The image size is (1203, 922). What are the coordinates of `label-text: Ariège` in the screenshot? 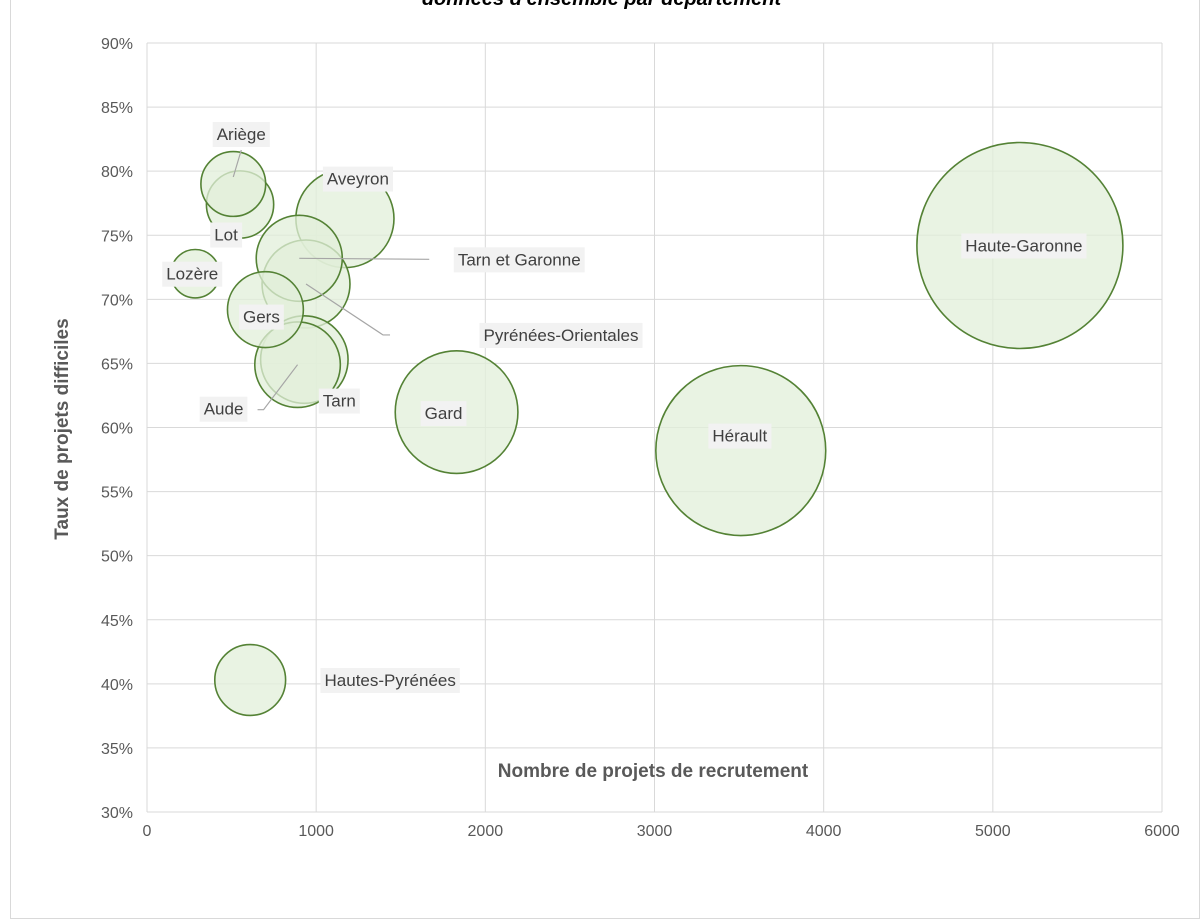 It's located at (241, 134).